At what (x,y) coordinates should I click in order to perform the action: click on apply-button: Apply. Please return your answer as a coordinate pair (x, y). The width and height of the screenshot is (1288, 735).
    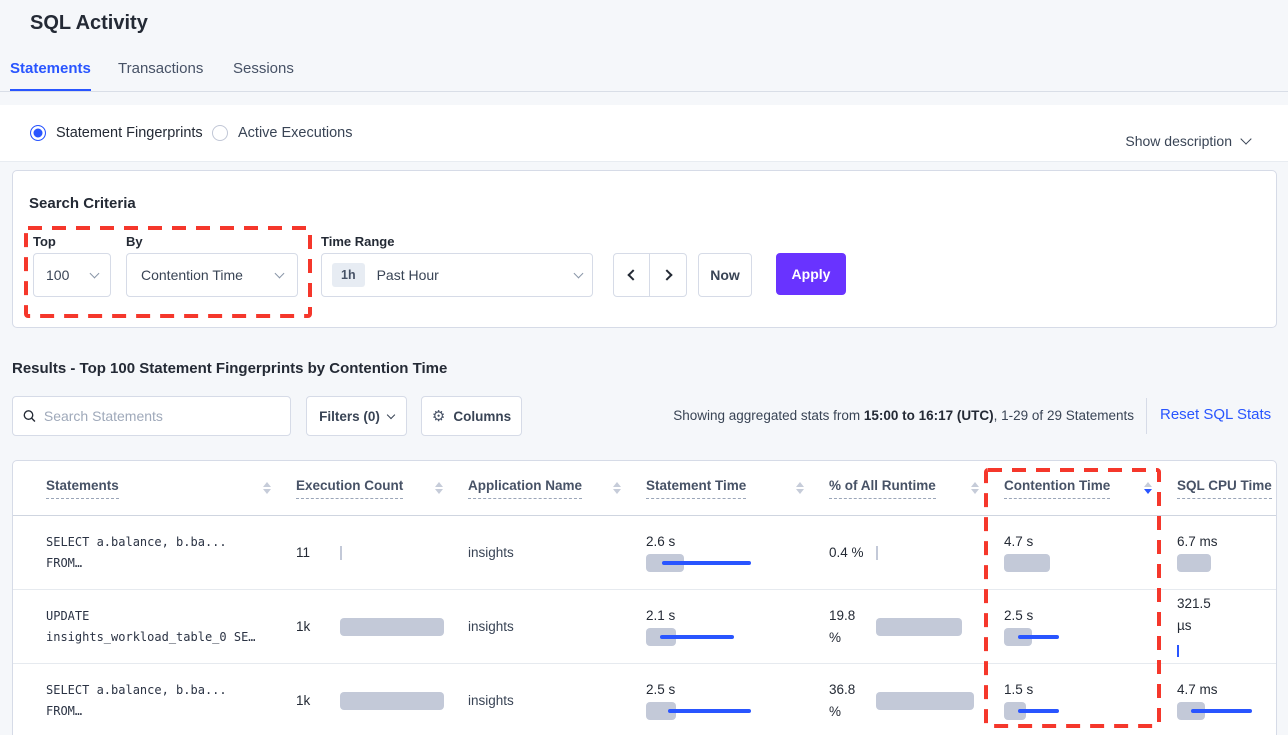
    Looking at the image, I should click on (811, 274).